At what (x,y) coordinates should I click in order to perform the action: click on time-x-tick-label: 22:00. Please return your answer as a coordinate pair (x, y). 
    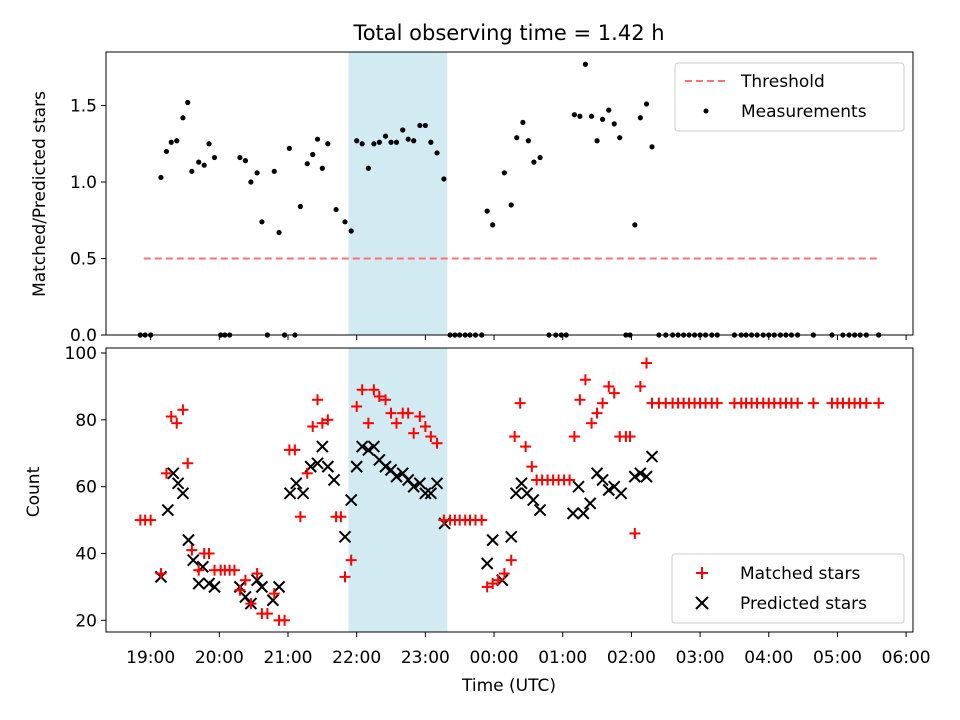
    Looking at the image, I should click on (356, 658).